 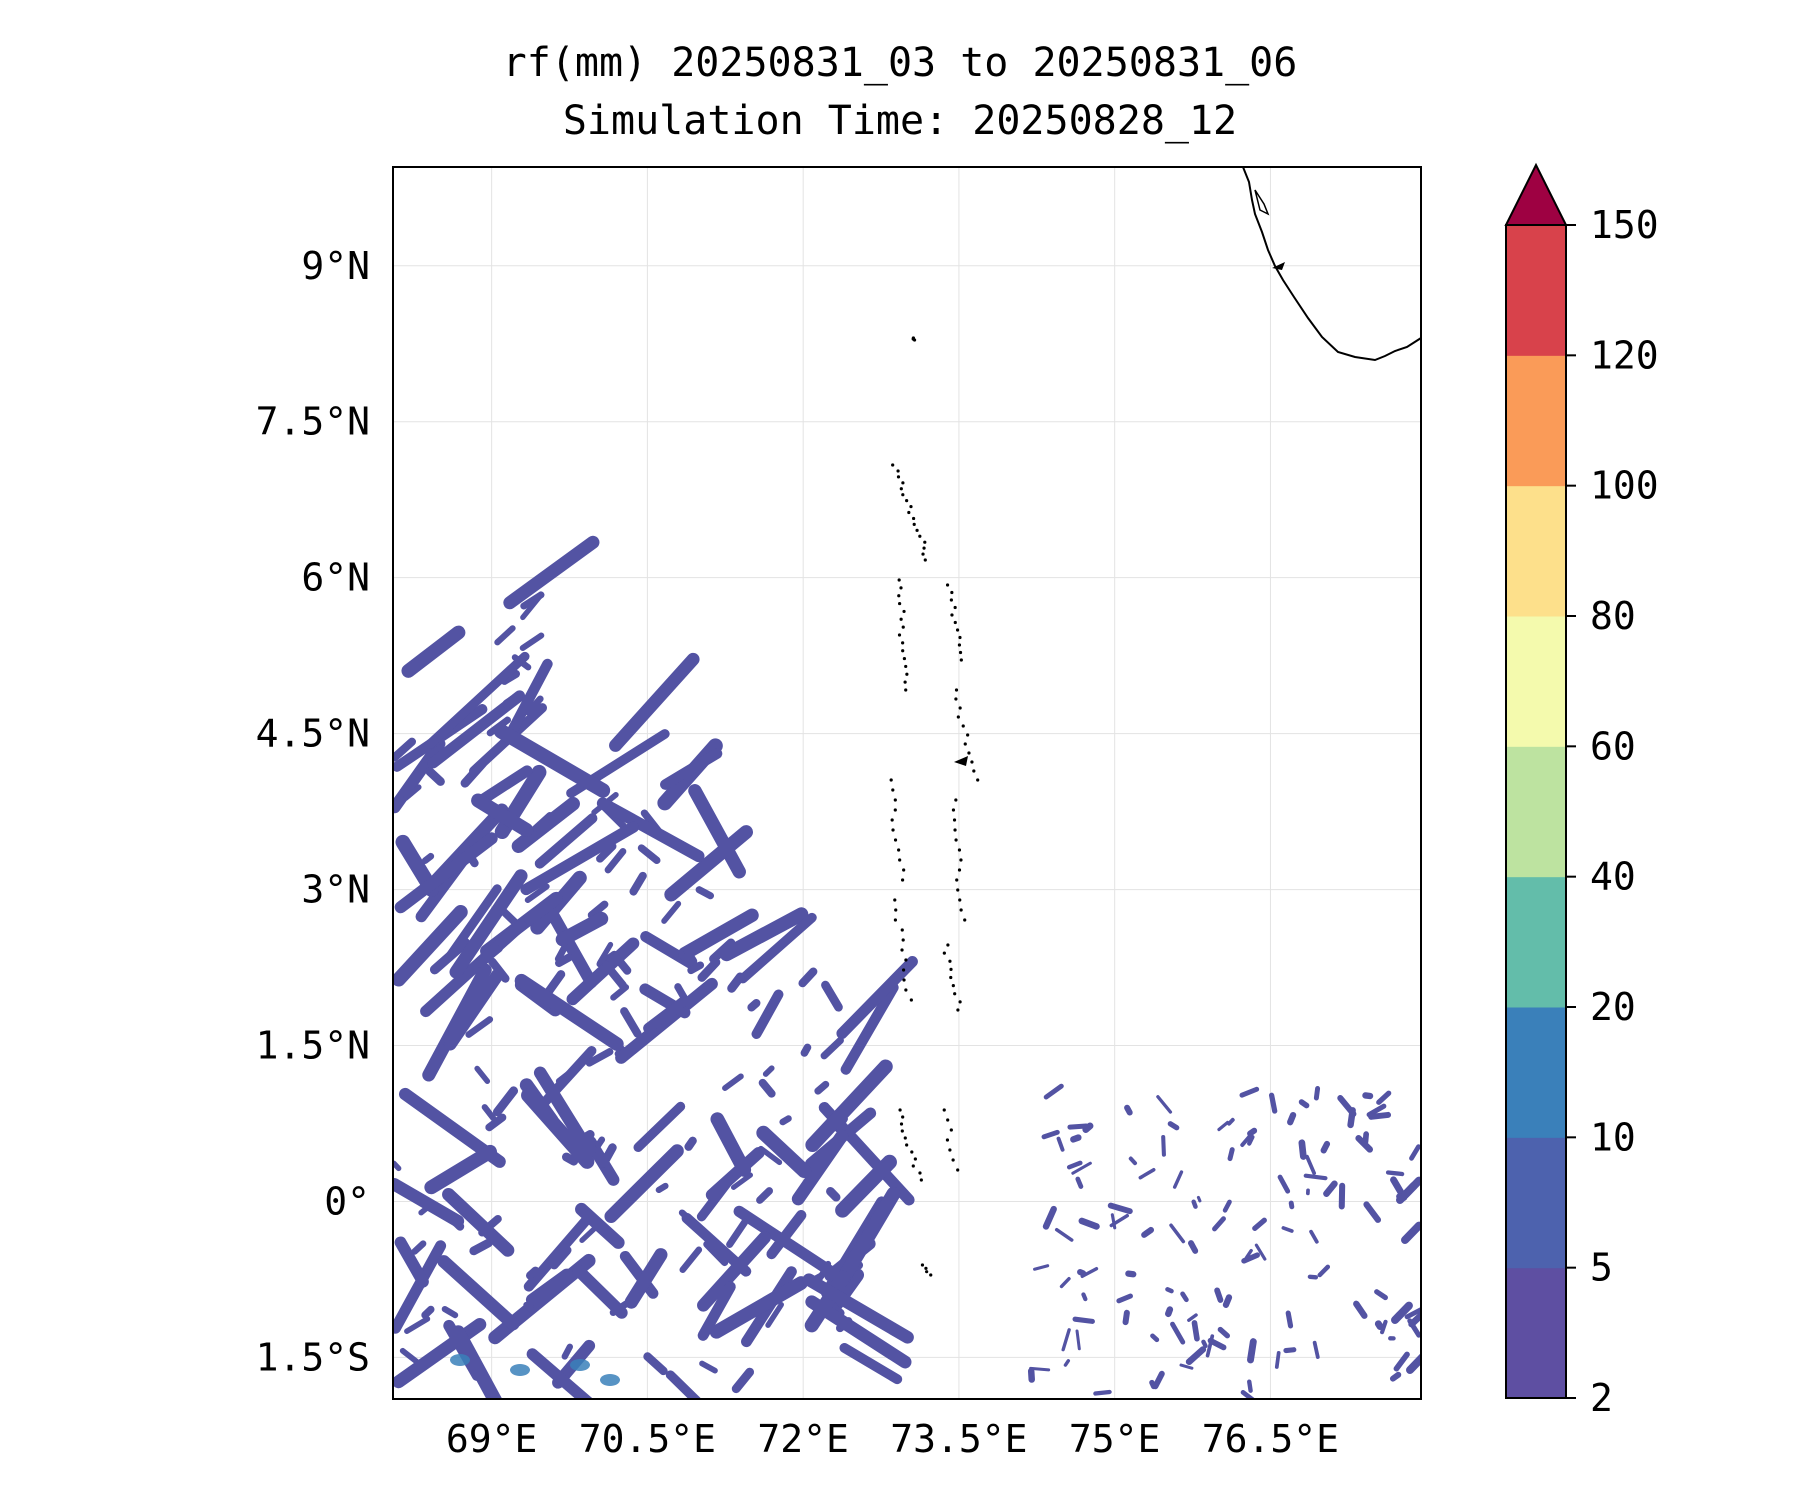 What do you see at coordinates (520, 1370) in the screenshot?
I see `rain-heavier-cell` at bounding box center [520, 1370].